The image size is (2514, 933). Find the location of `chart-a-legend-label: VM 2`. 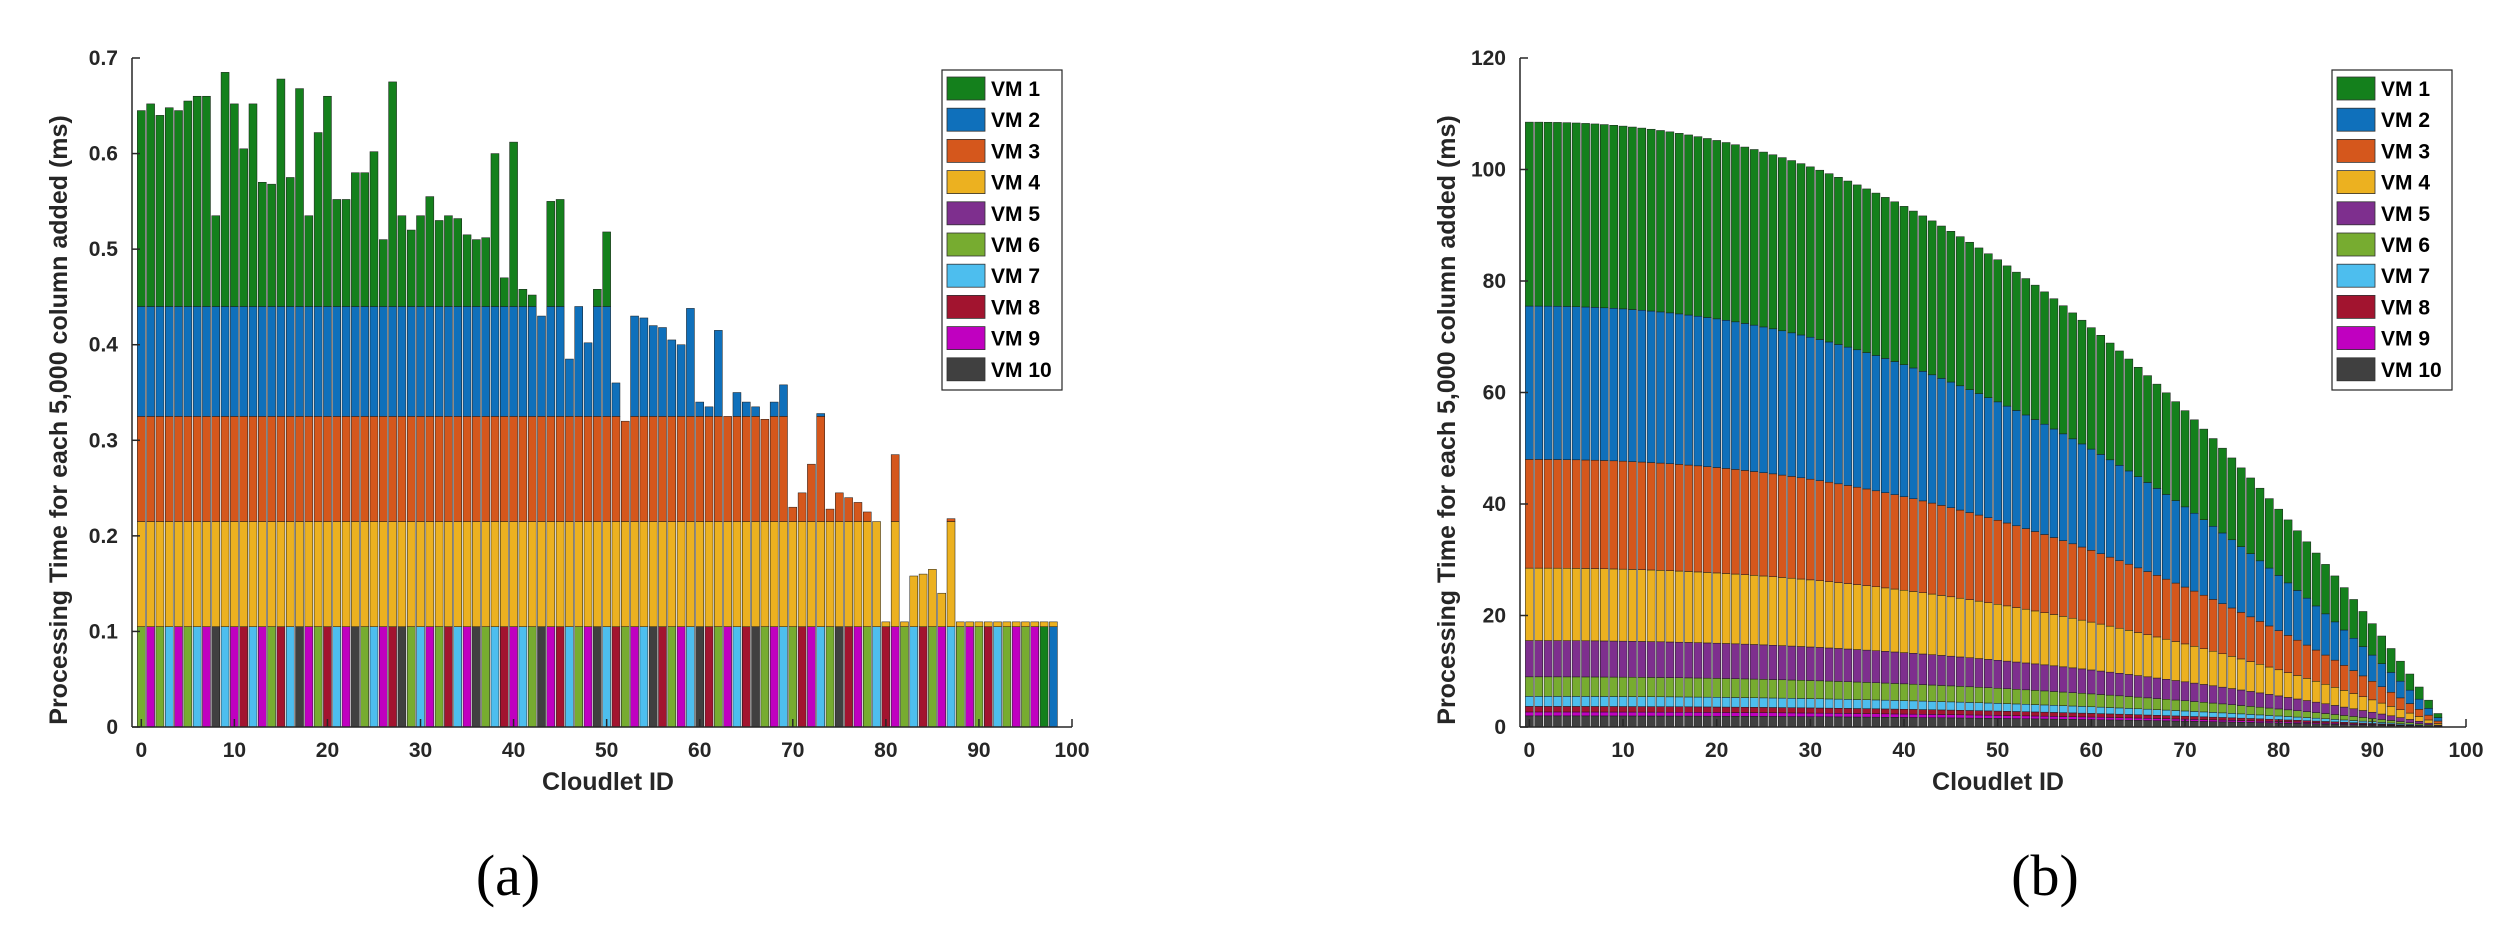

chart-a-legend-label: VM 2 is located at coordinates (1015, 120).